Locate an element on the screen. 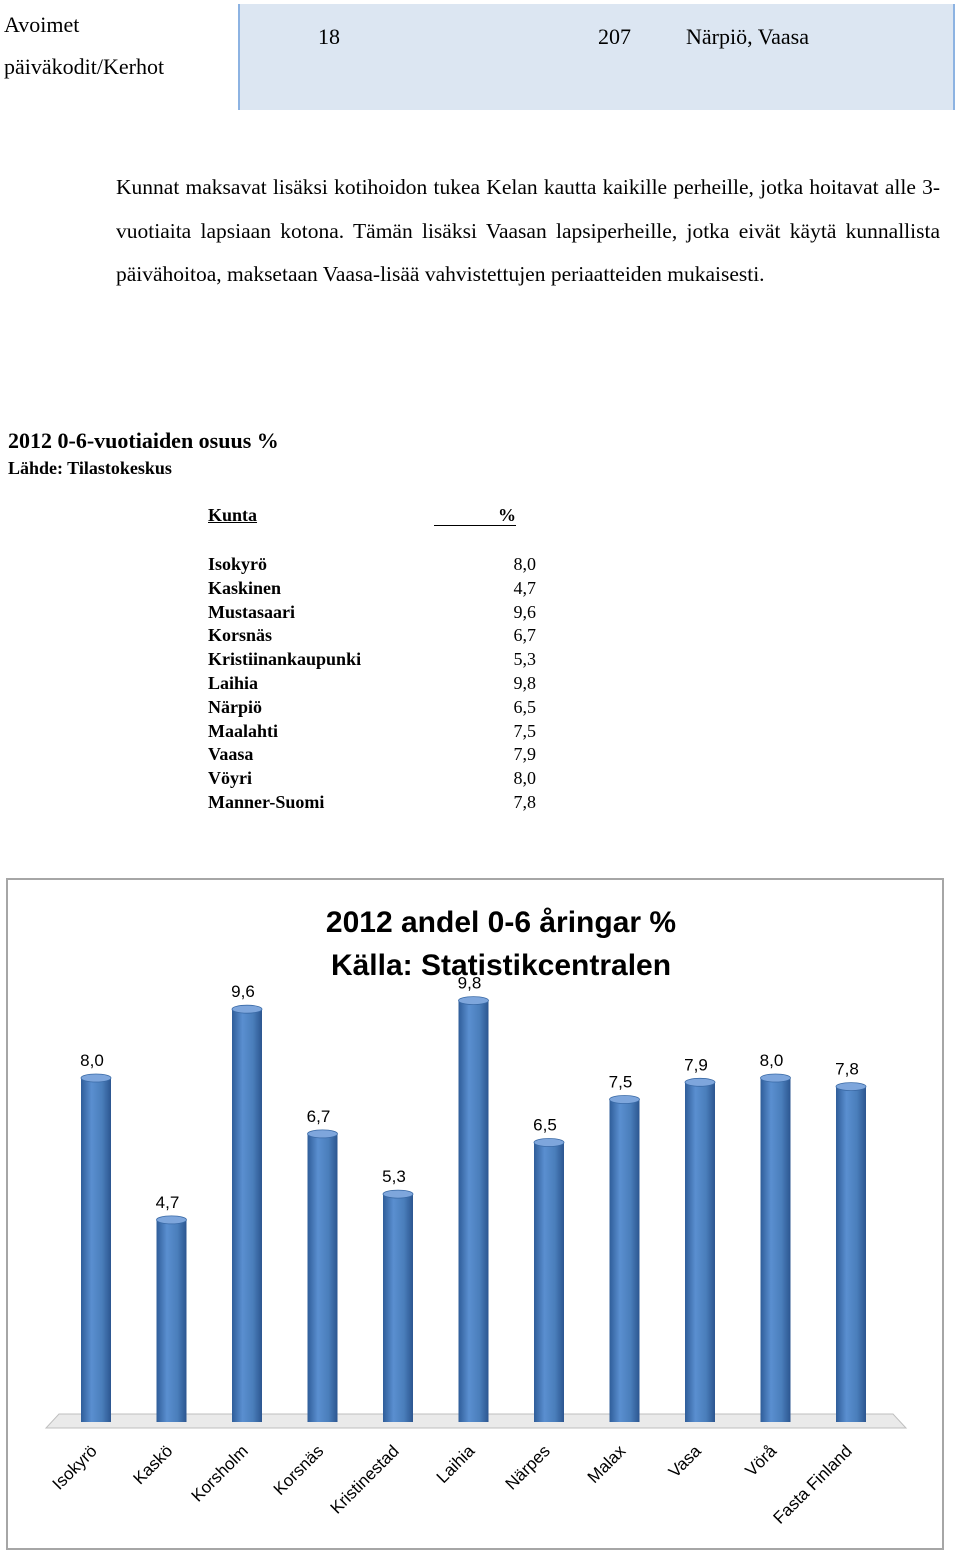 This screenshot has width=960, height=1551. table-row: Laihia 9,8 is located at coordinates (378, 684).